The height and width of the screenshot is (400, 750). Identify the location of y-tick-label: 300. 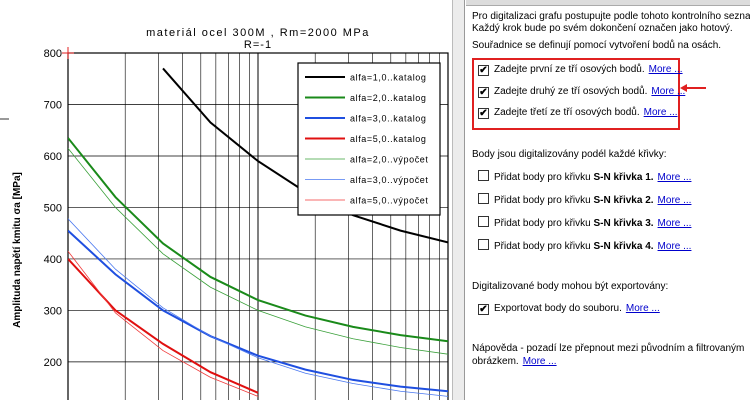
(53, 311).